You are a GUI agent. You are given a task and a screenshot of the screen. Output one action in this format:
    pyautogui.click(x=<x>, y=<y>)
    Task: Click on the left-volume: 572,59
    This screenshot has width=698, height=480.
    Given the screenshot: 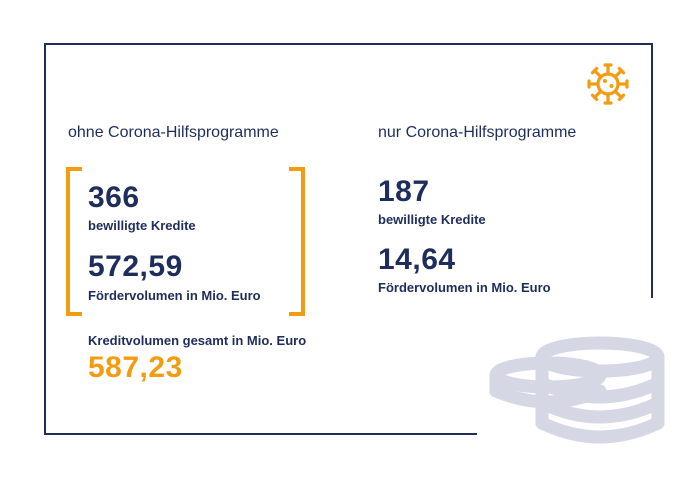 What is the action you would take?
    pyautogui.click(x=135, y=266)
    